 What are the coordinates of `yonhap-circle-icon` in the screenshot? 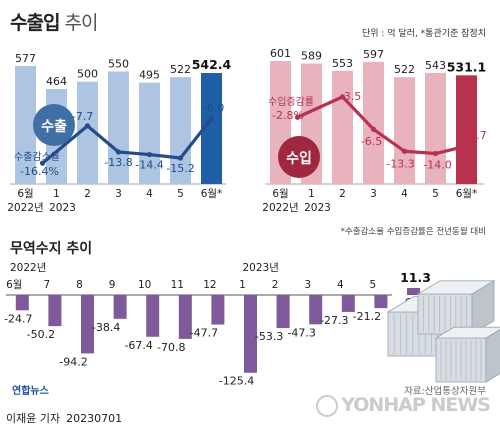 It's located at (327, 405).